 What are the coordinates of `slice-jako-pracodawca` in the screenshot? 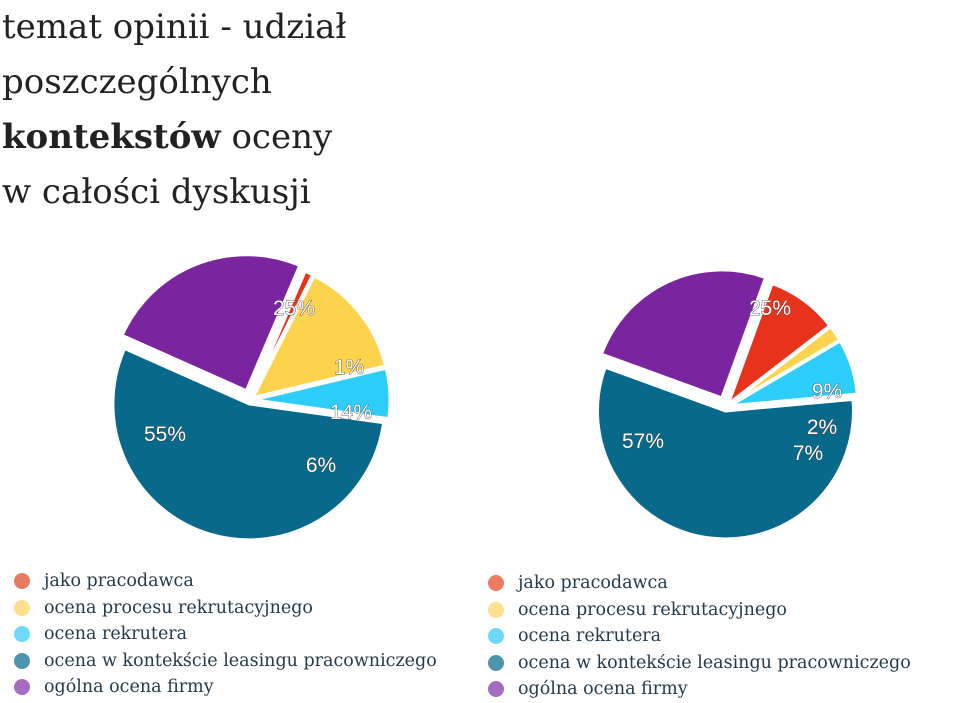 It's located at (282, 333).